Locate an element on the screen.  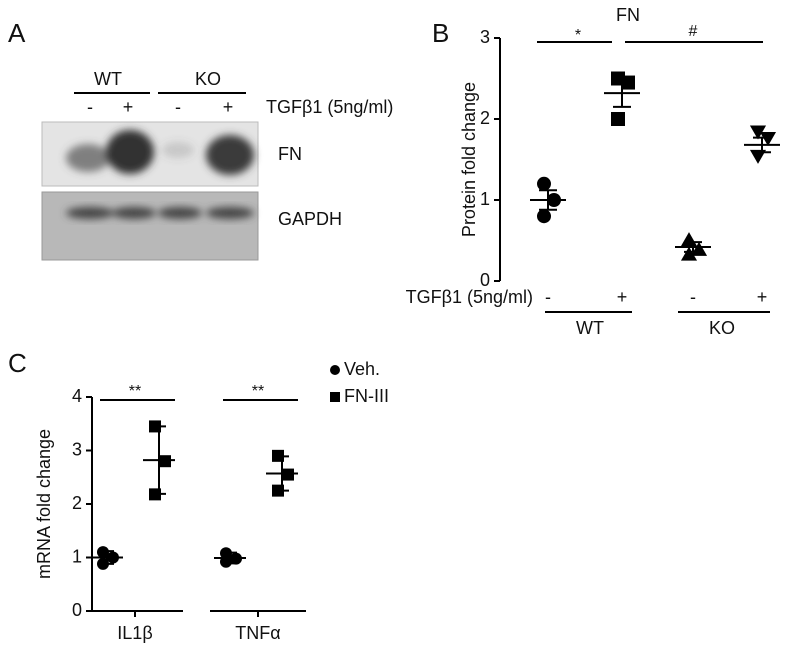
significance-label: * is located at coordinates (578, 35).